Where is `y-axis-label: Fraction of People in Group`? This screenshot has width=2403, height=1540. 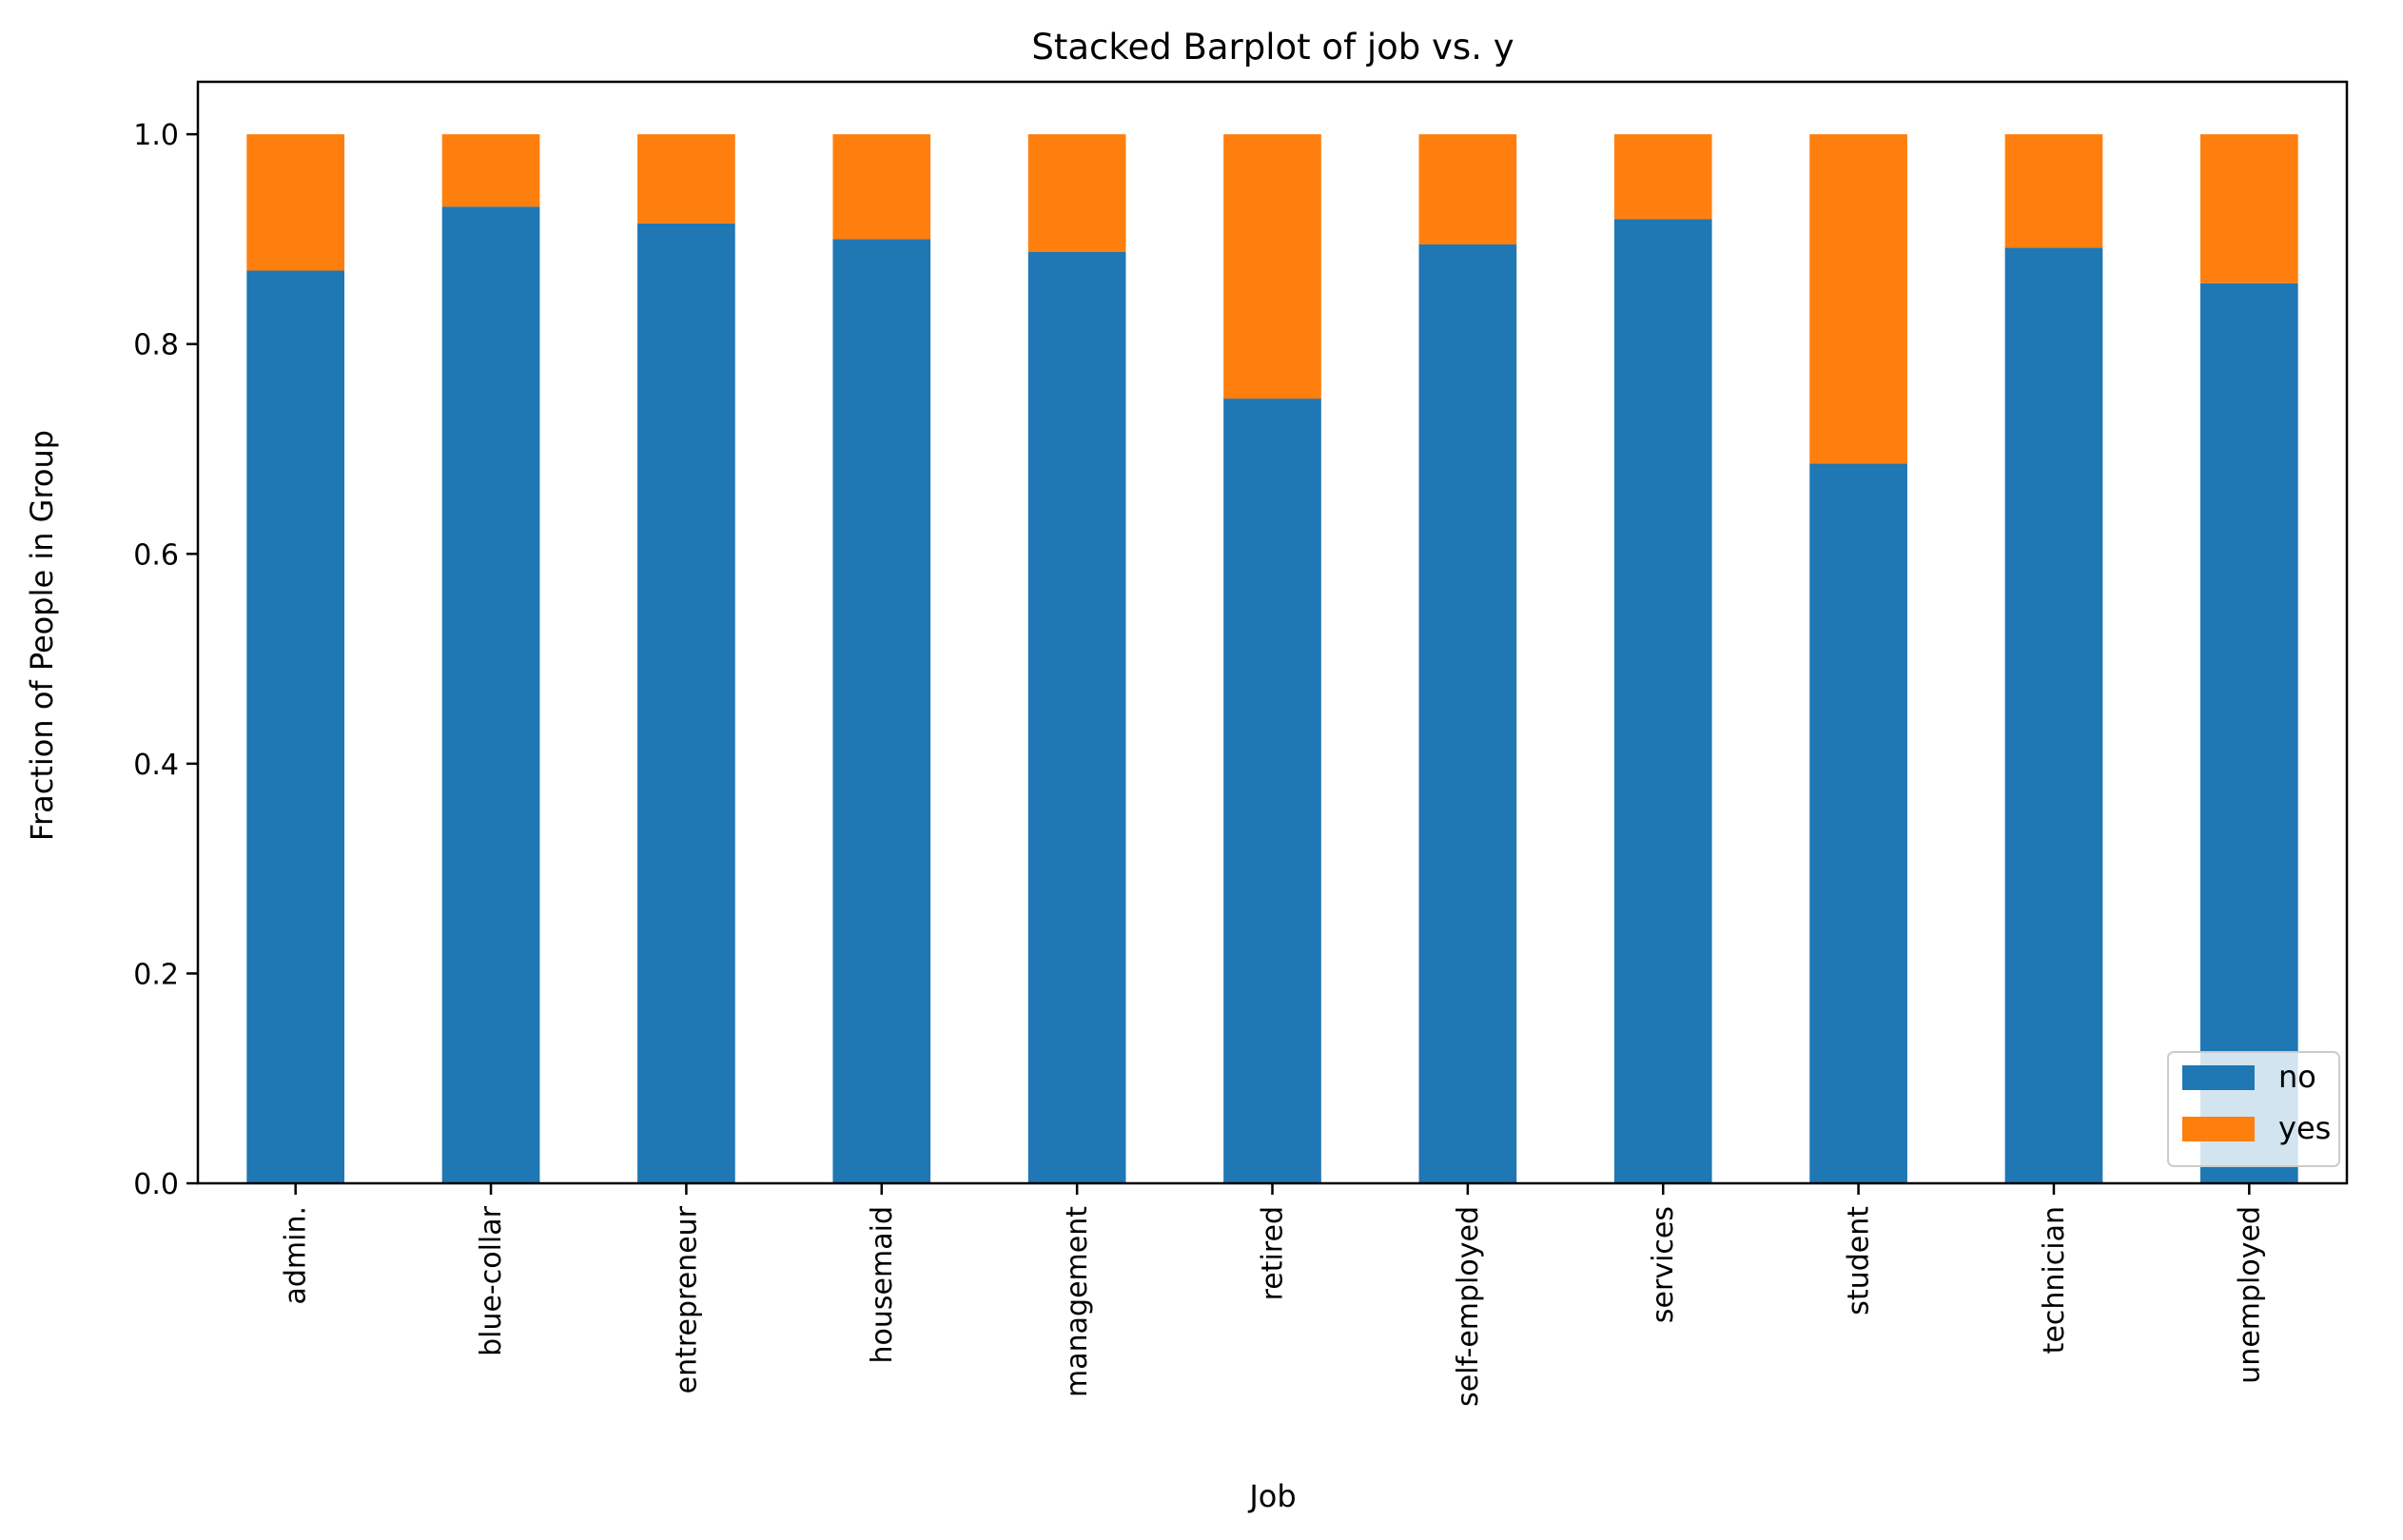
y-axis-label: Fraction of People in Group is located at coordinates (42, 636).